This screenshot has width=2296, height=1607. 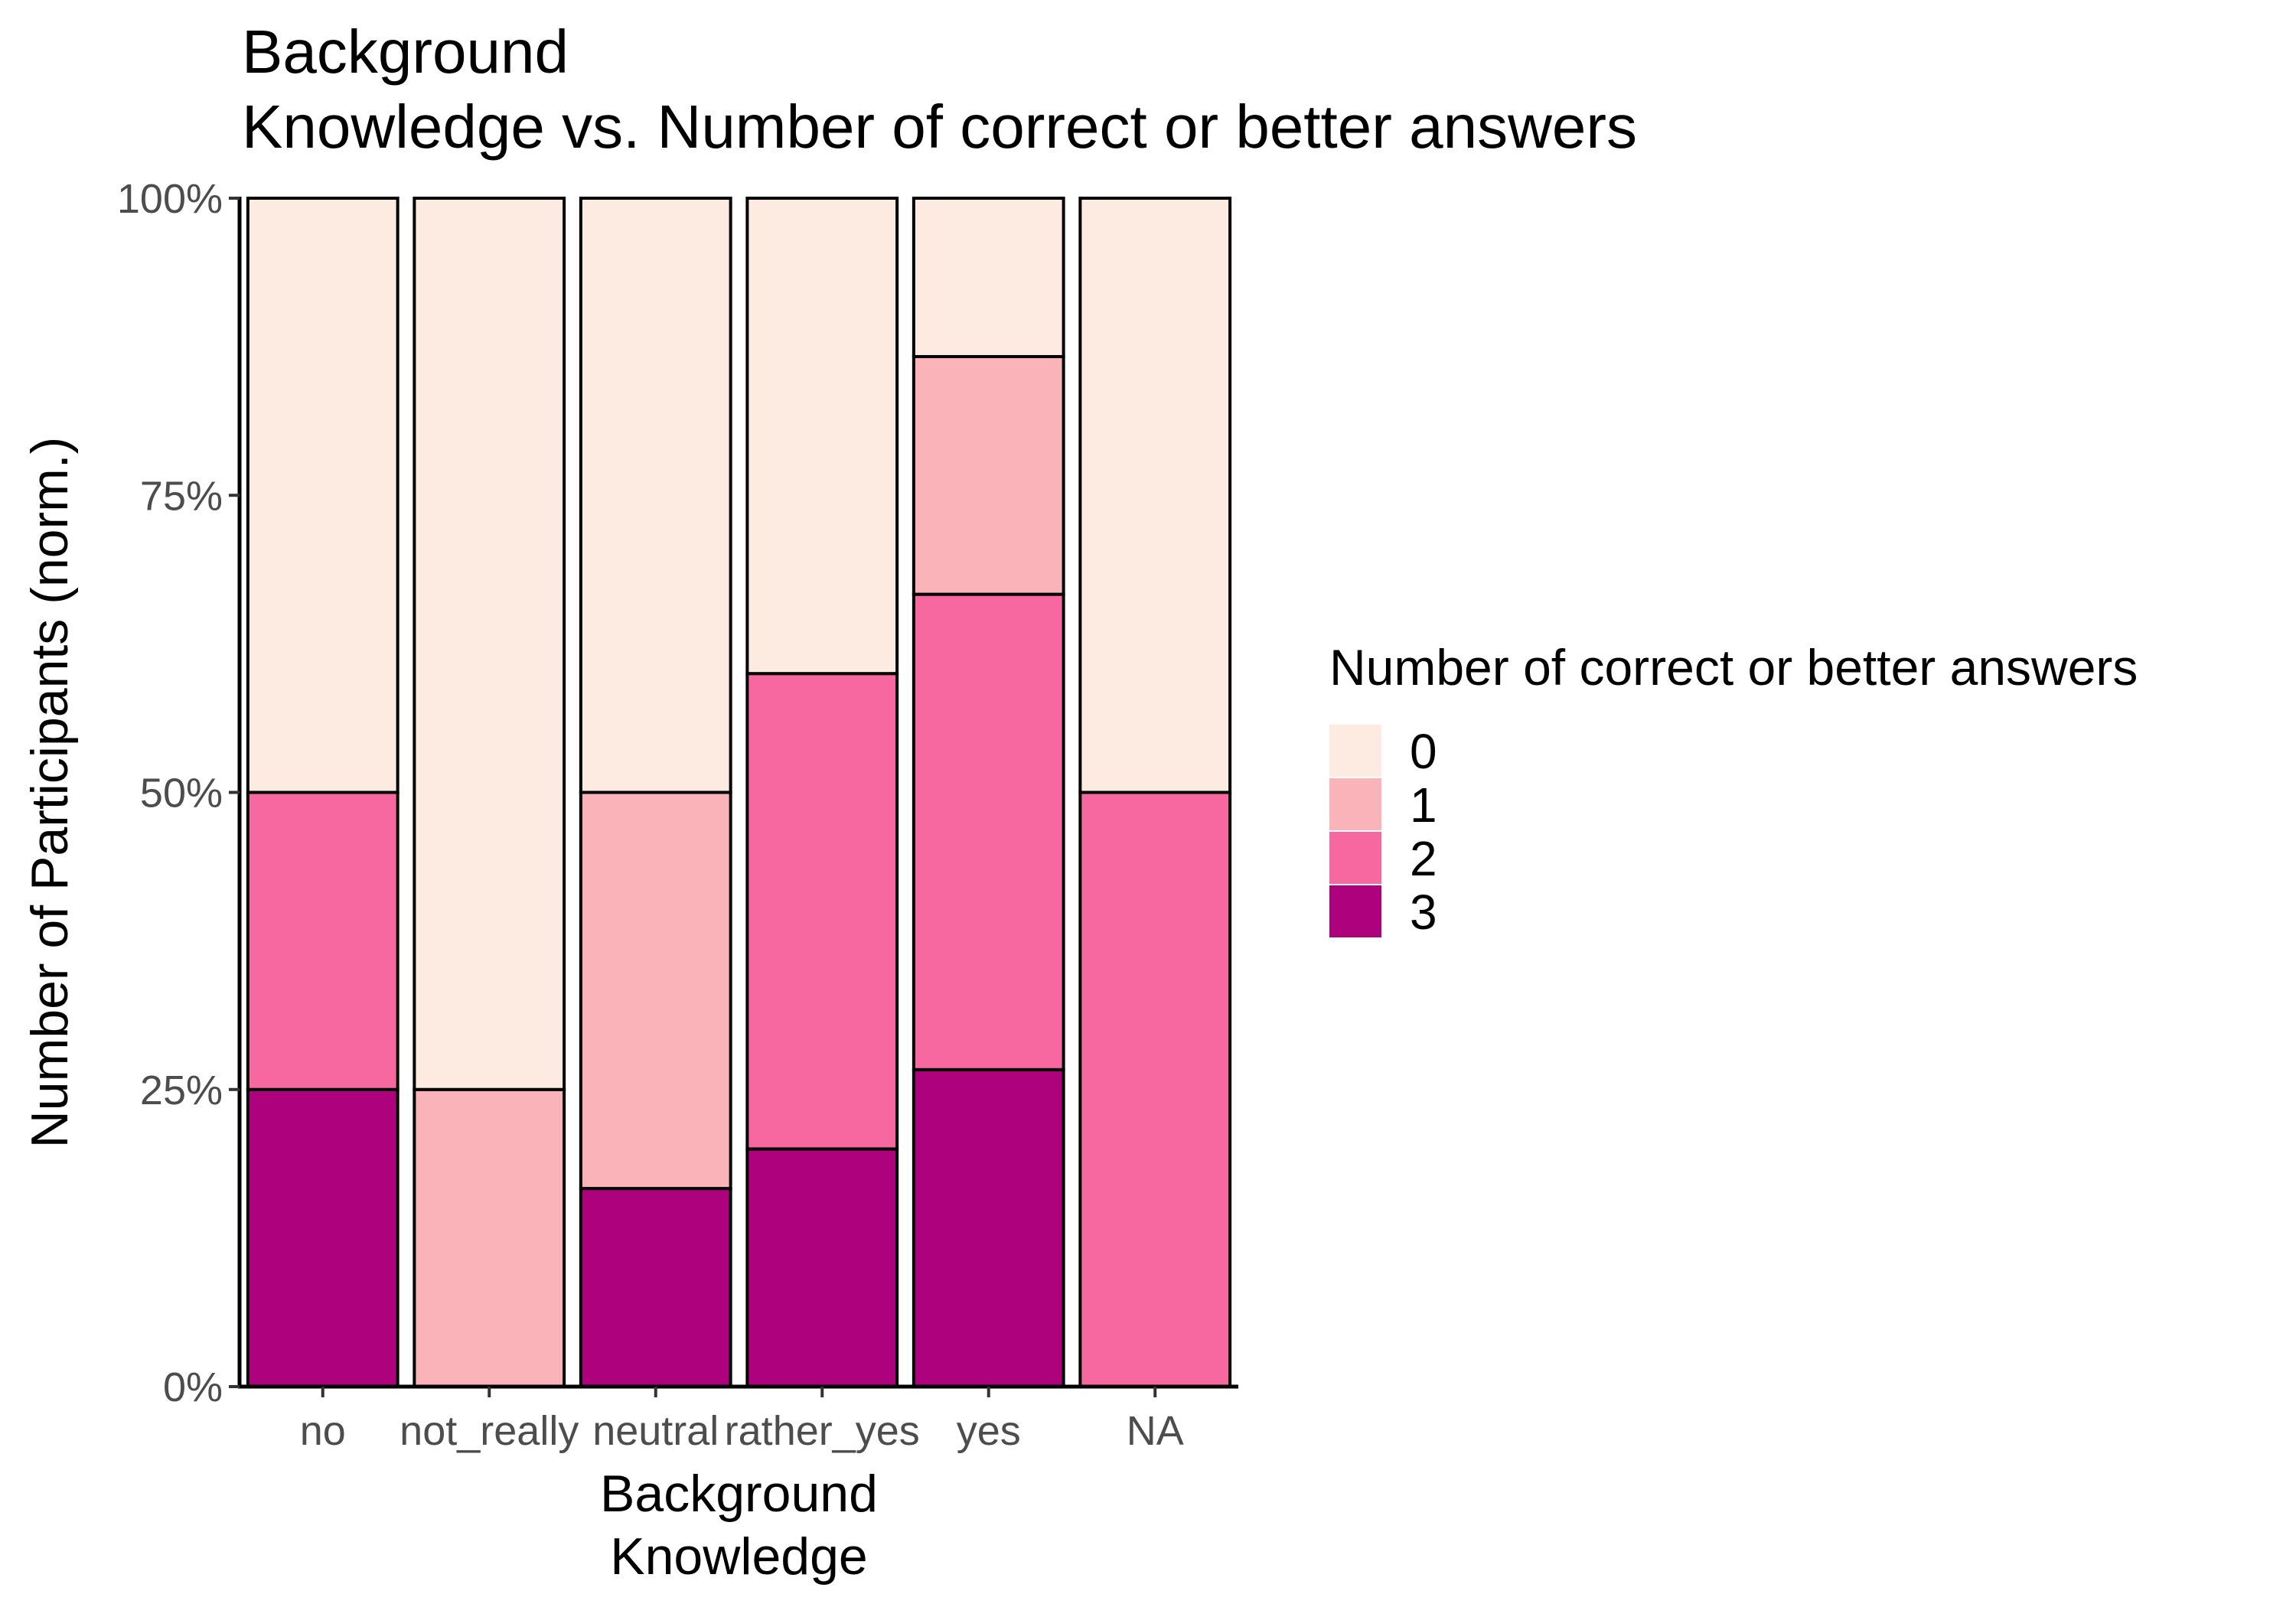 What do you see at coordinates (170, 199) in the screenshot?
I see `y-tick-label: 100%` at bounding box center [170, 199].